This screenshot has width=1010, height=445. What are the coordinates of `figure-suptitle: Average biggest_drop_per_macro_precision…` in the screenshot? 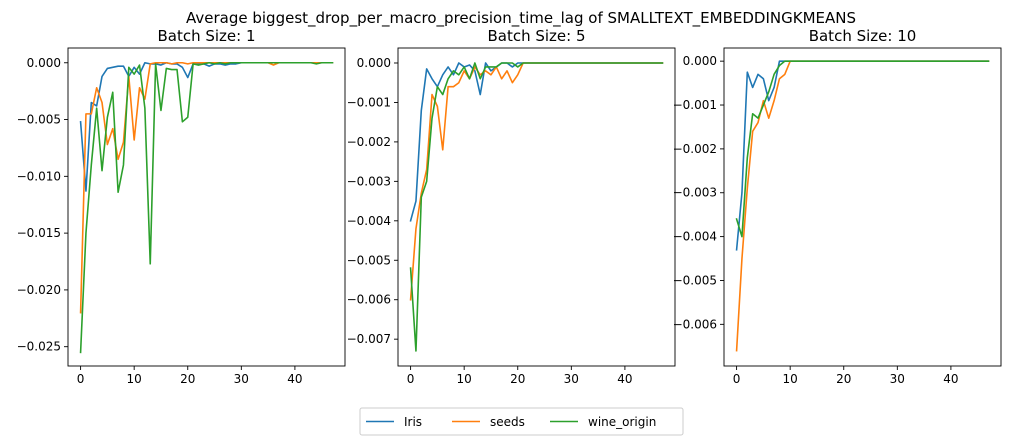 It's located at (521, 18).